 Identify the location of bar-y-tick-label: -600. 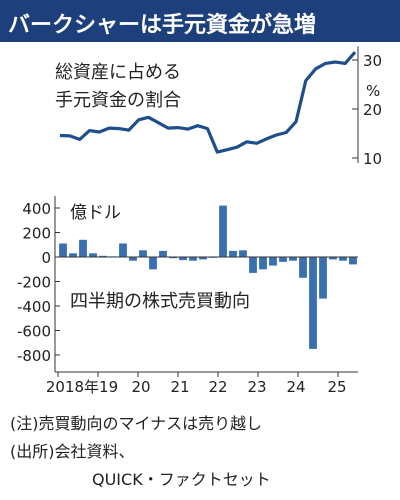
(34, 332).